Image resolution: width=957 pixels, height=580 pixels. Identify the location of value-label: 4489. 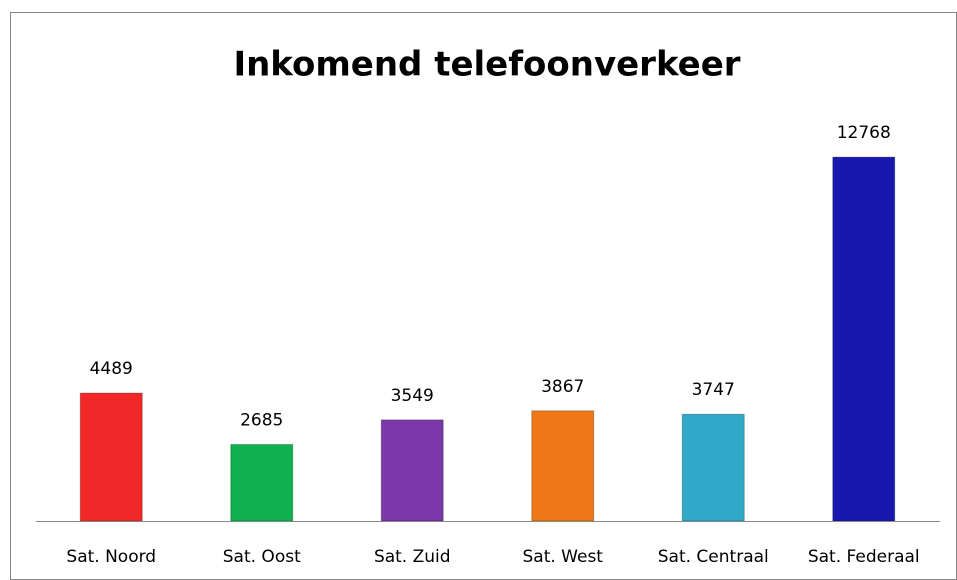
(111, 369).